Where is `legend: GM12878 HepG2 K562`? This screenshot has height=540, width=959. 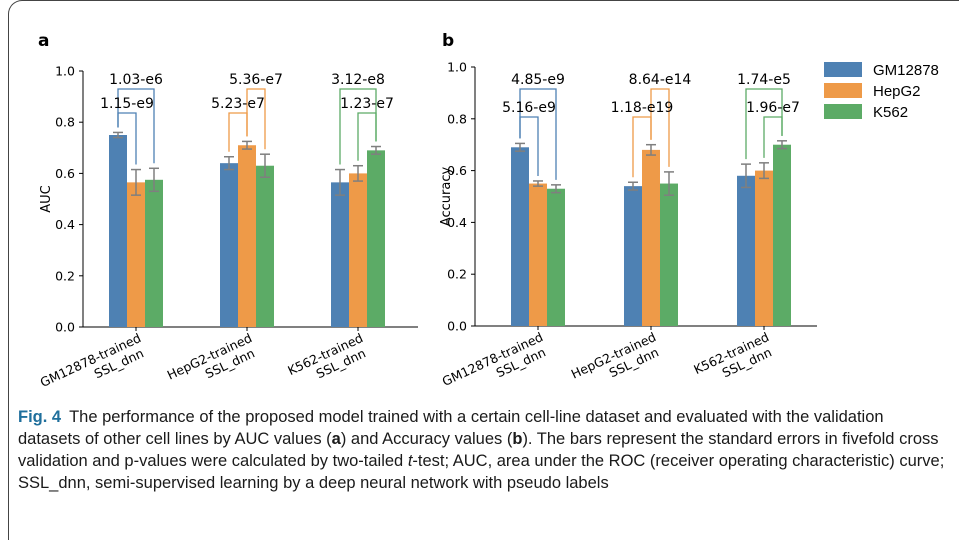
legend: GM12878 HepG2 K562 is located at coordinates (881, 91).